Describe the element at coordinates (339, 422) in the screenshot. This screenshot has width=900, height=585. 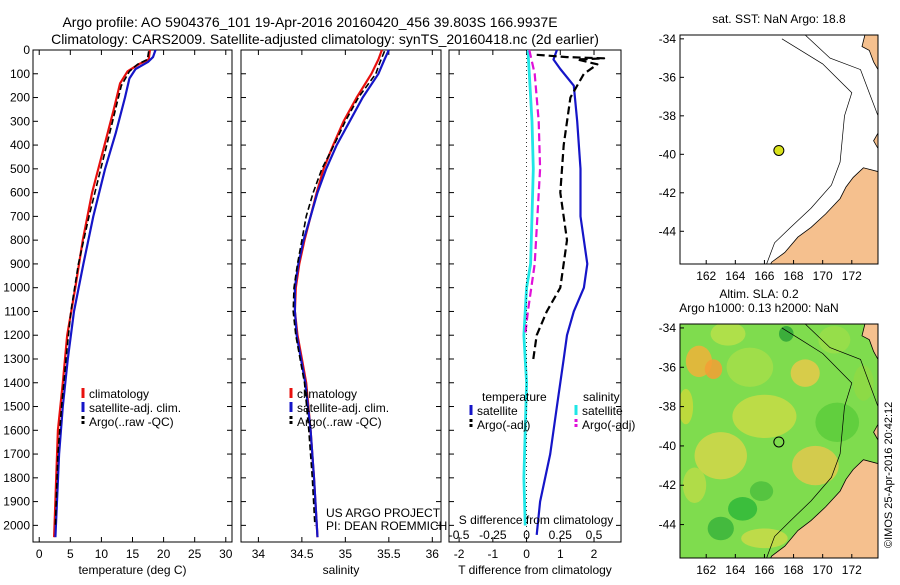
I see `legend-label: Argo(..raw -QC)` at that location.